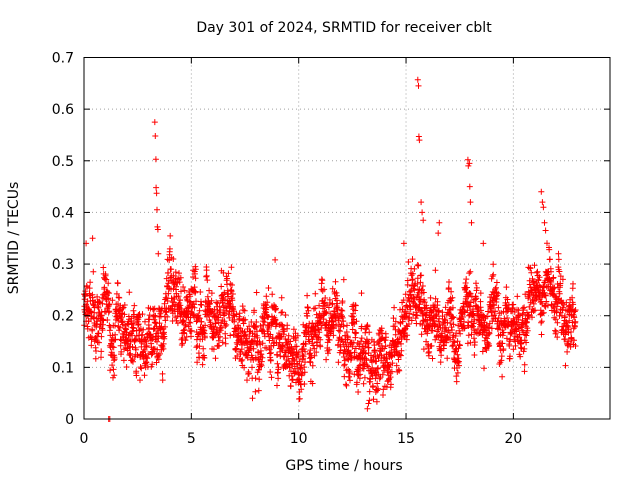 The width and height of the screenshot is (640, 480). Describe the element at coordinates (14, 238) in the screenshot. I see `y-axis-label: SRMTID / TECUs` at that location.